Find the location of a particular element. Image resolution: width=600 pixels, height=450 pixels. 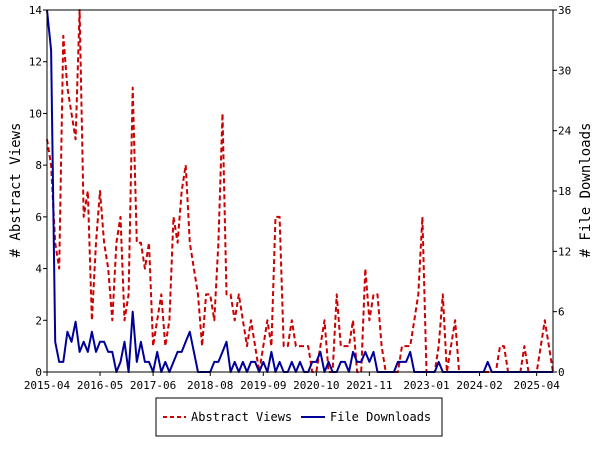

left-tick-label: 12 is located at coordinates (35, 62).